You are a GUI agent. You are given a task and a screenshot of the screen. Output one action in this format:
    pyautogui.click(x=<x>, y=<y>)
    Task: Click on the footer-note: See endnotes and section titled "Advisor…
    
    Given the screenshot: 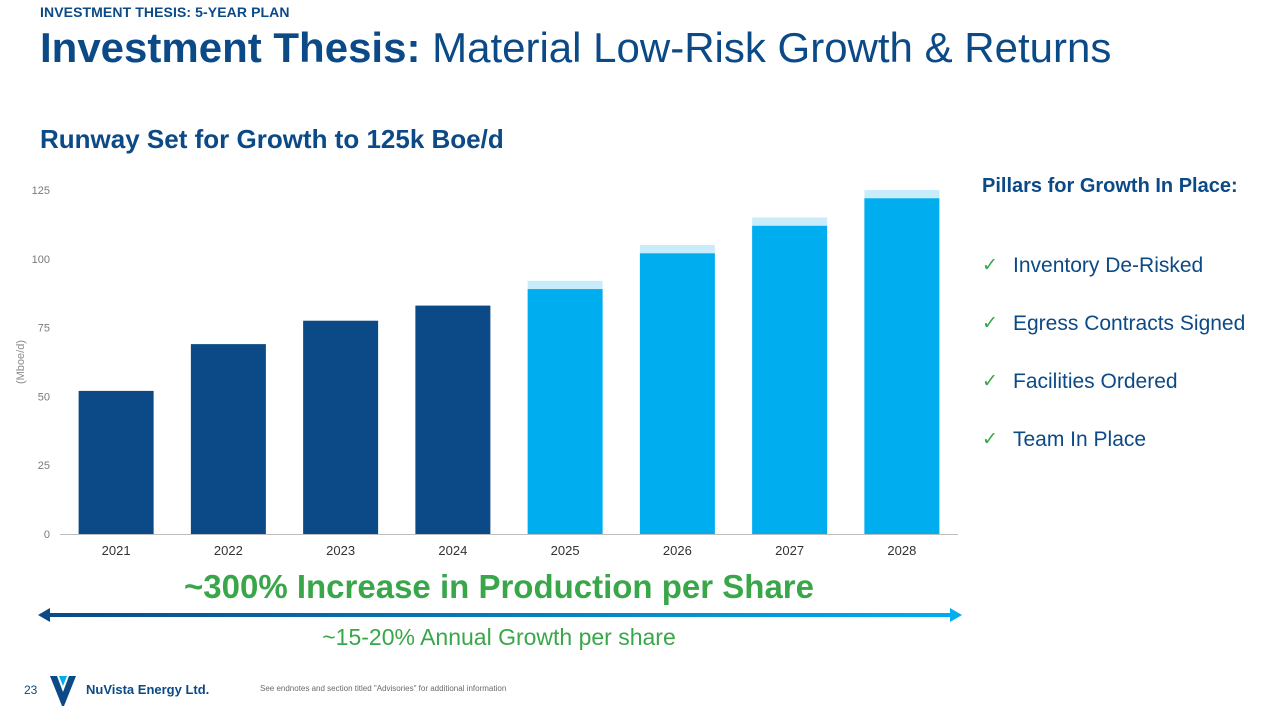 What is the action you would take?
    pyautogui.click(x=383, y=688)
    